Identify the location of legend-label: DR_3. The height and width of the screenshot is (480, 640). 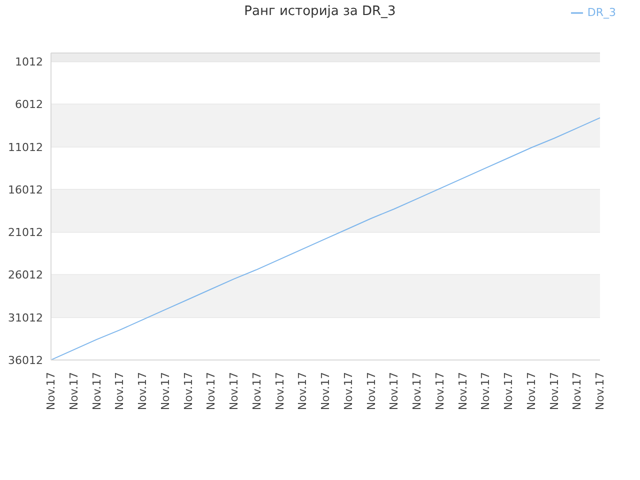
(601, 12).